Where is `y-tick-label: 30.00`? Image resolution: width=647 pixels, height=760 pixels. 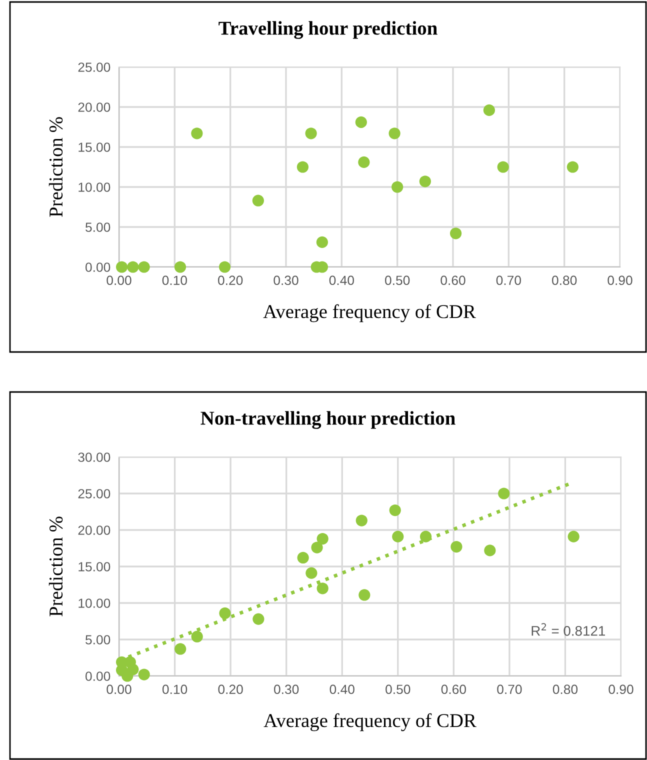
y-tick-label: 30.00 is located at coordinates (94, 457).